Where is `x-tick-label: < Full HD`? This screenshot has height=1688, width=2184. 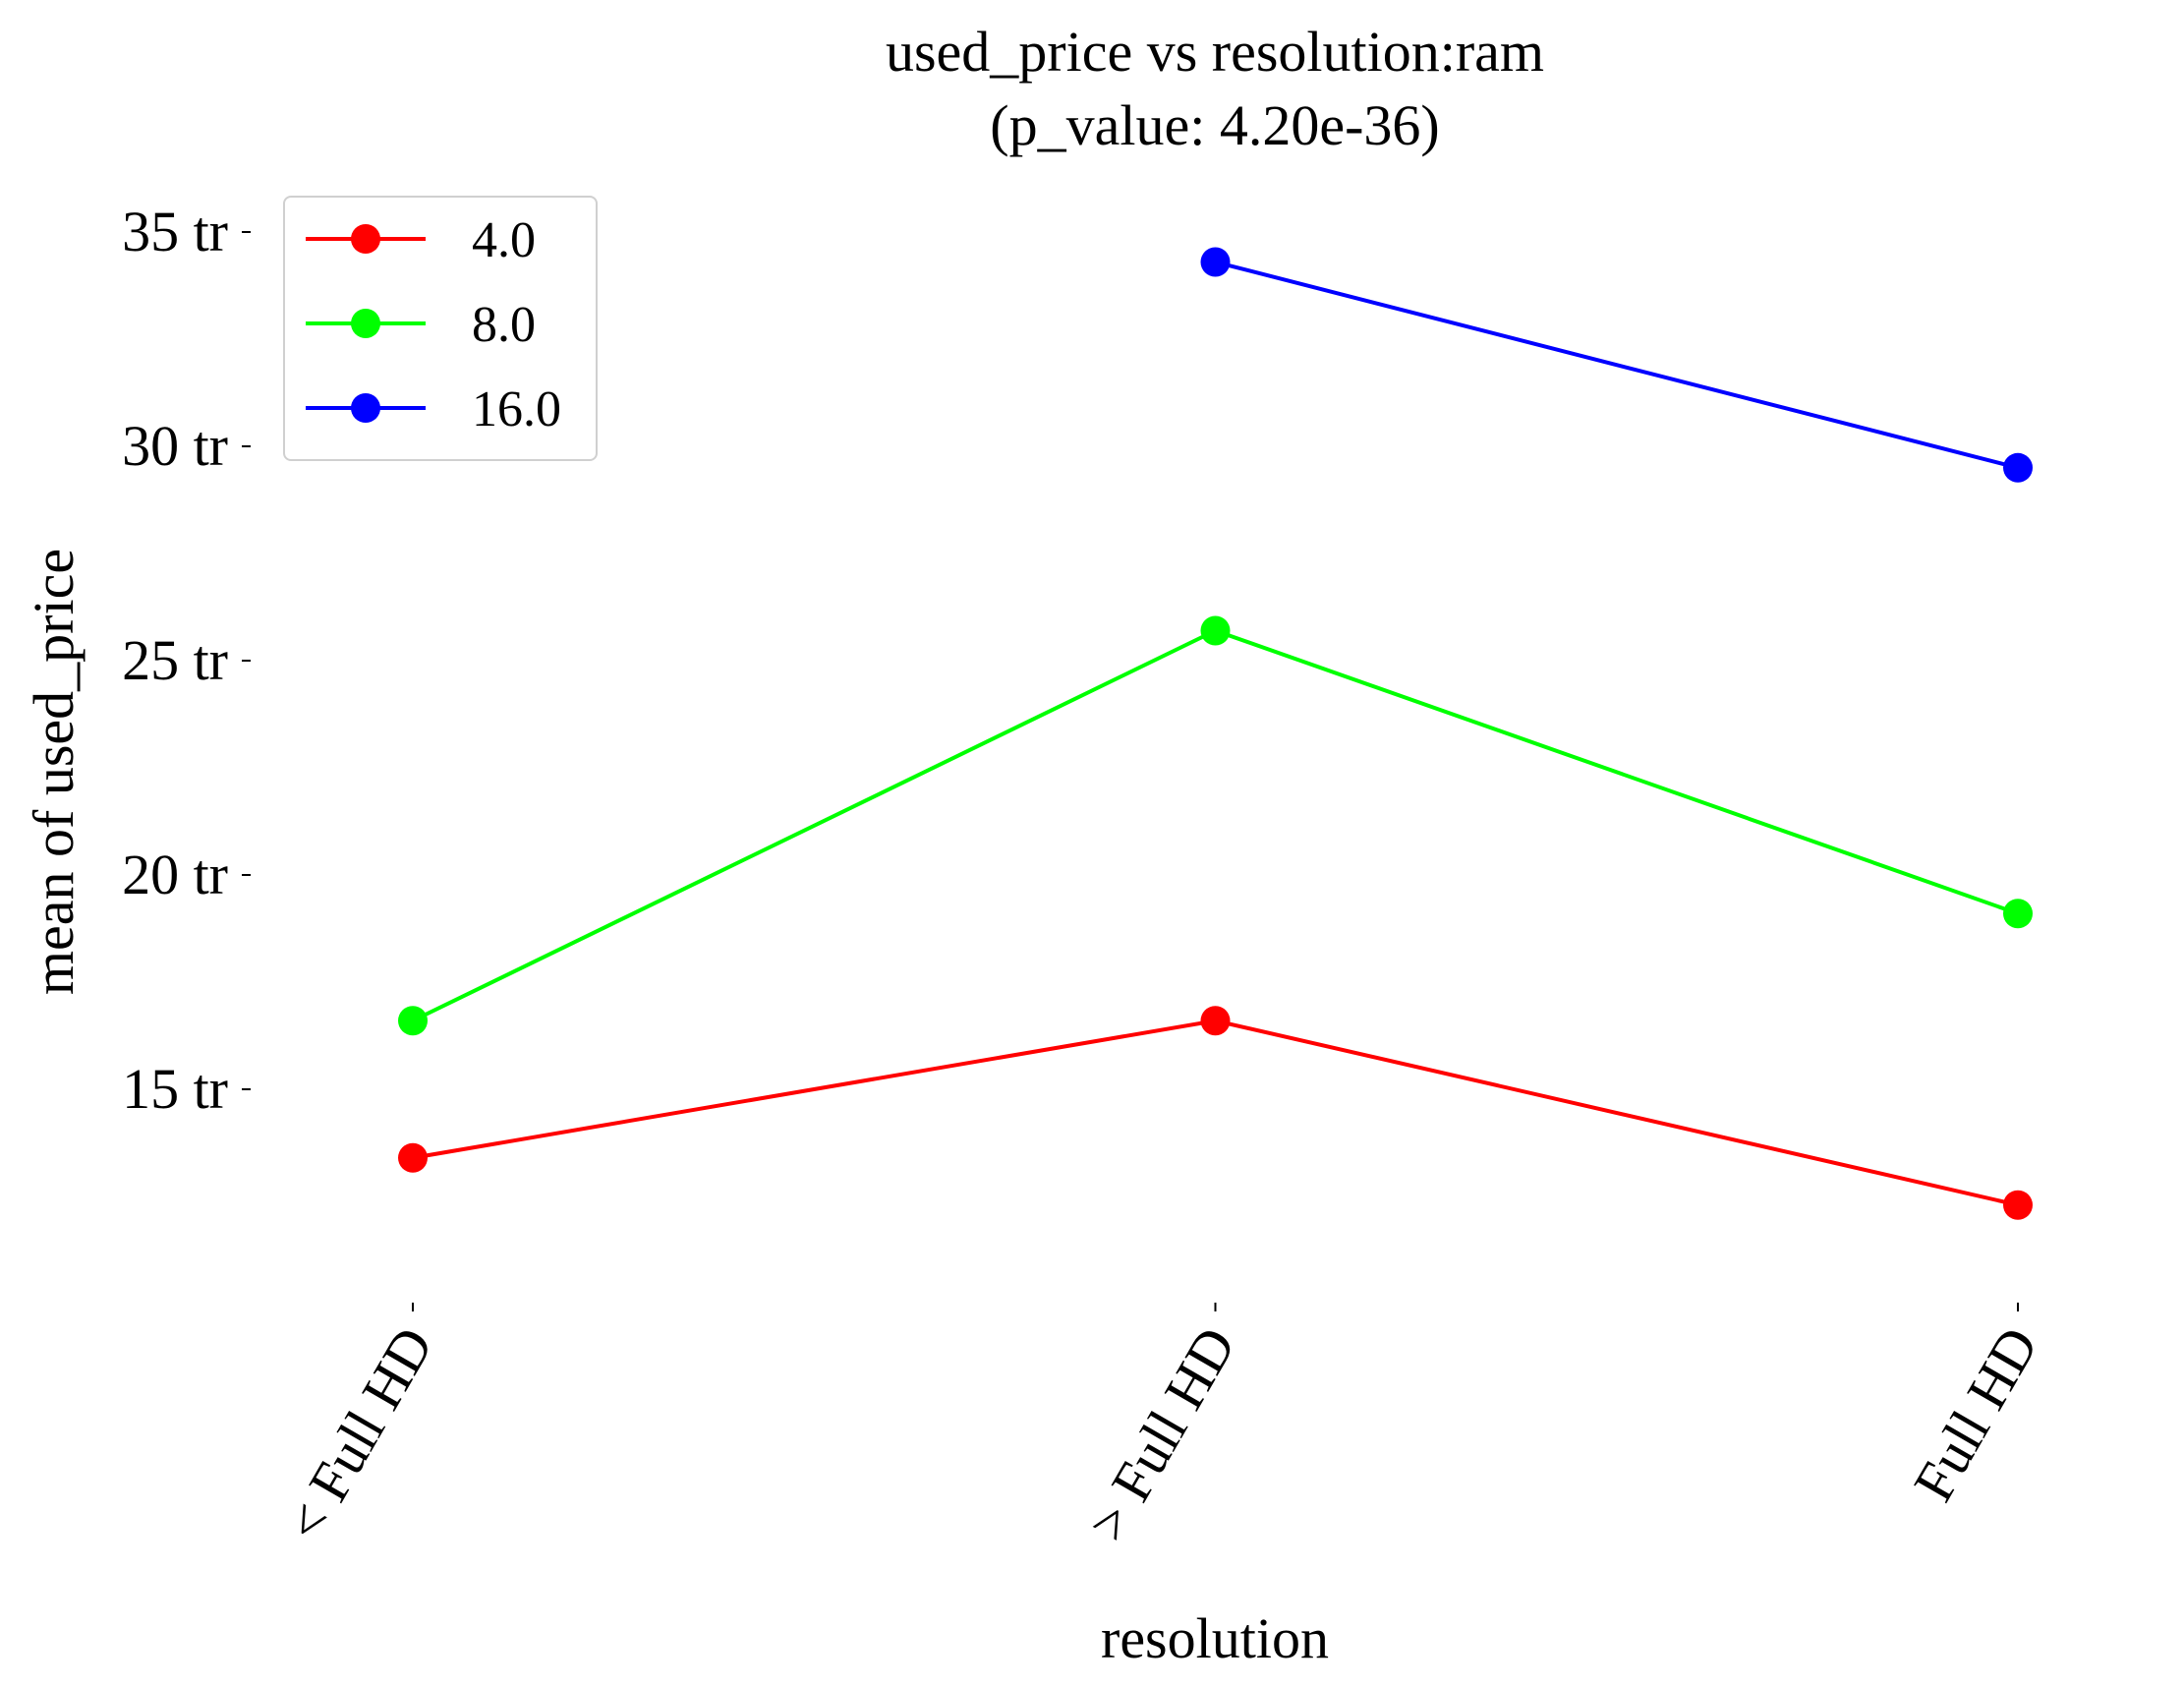 x-tick-label: < Full HD is located at coordinates (358, 1433).